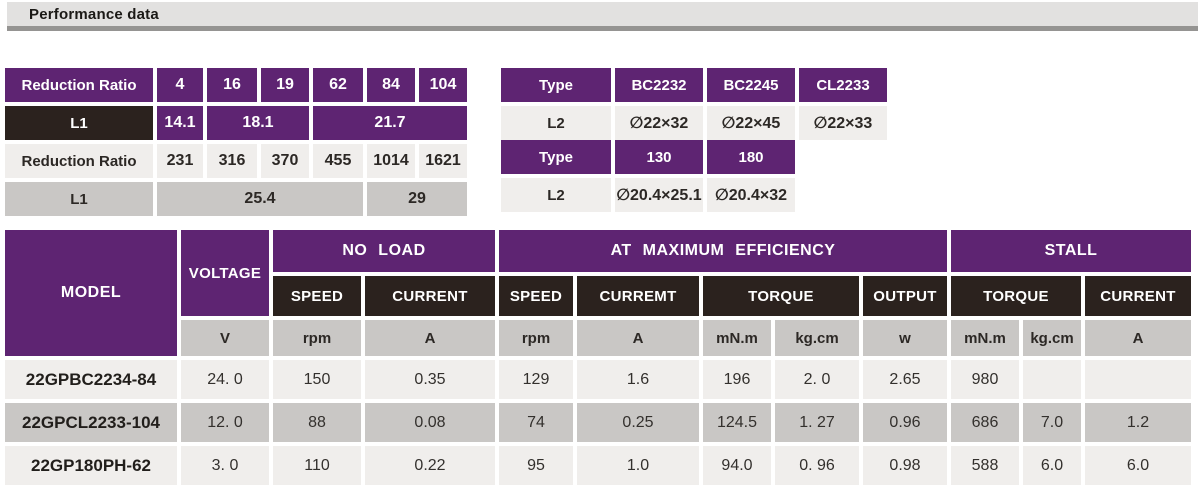 The image size is (1200, 490). I want to click on ratio-value: 4, so click(180, 85).